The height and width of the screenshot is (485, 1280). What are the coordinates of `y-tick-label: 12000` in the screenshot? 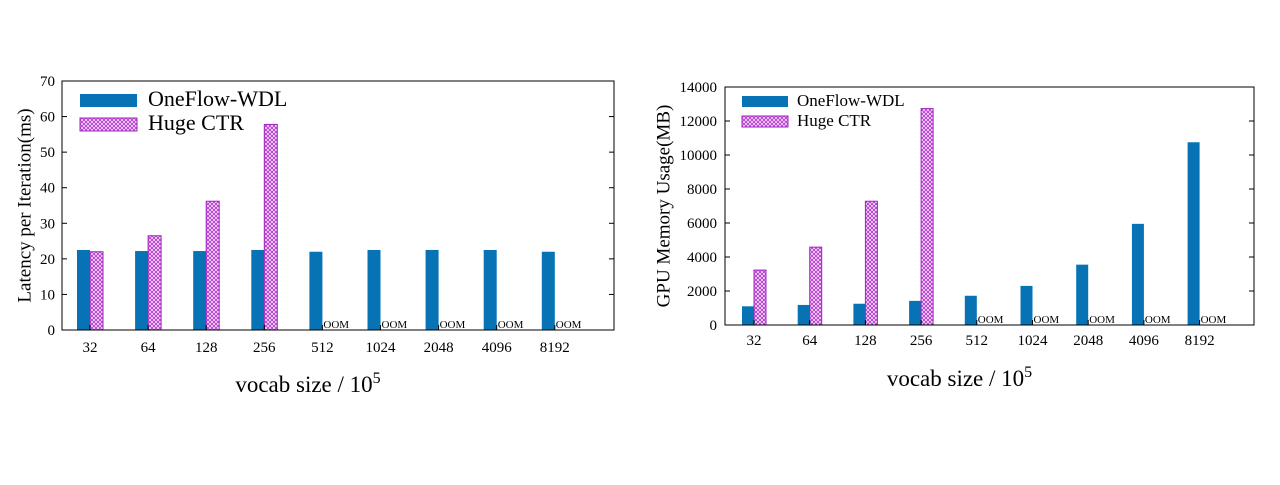 It's located at (699, 122).